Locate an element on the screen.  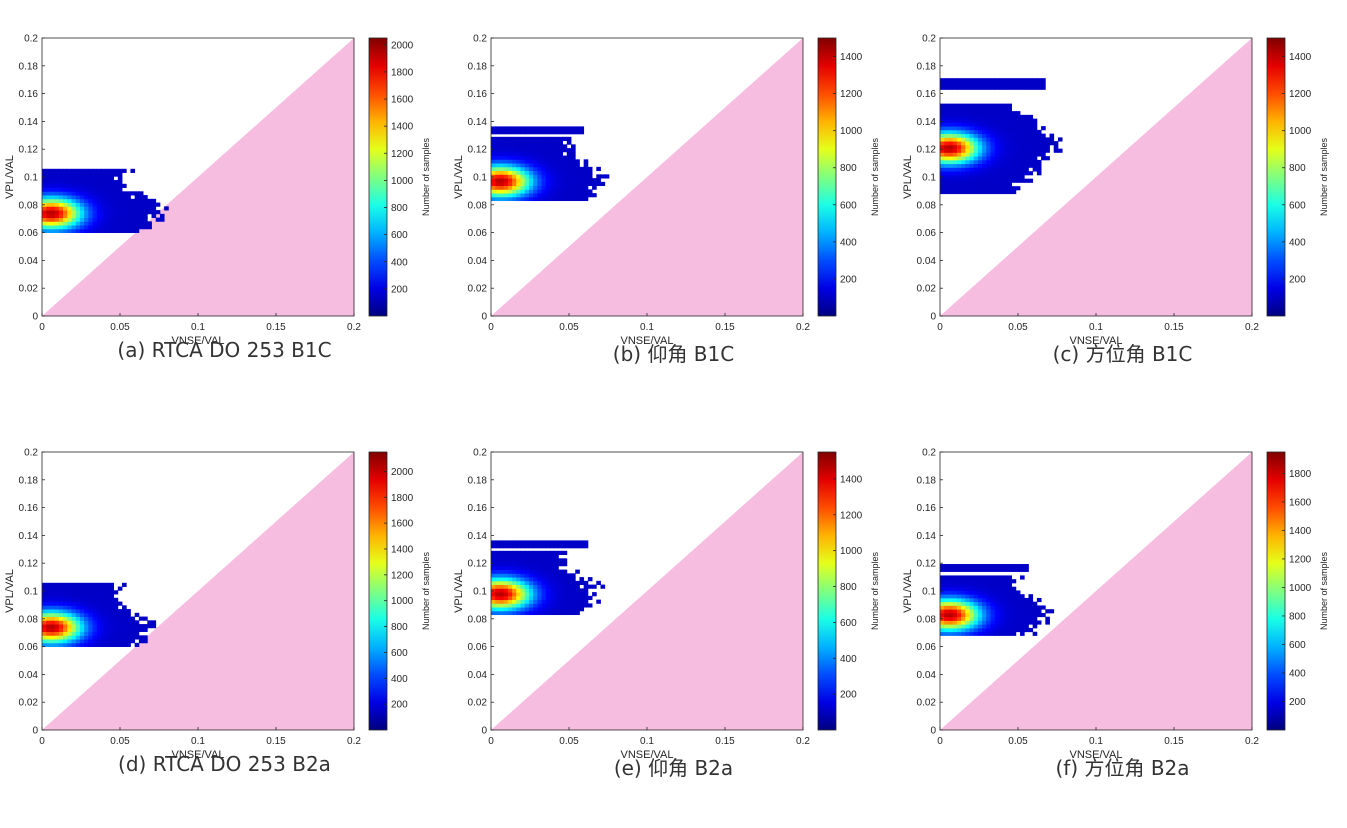
colorbar is located at coordinates (827, 177).